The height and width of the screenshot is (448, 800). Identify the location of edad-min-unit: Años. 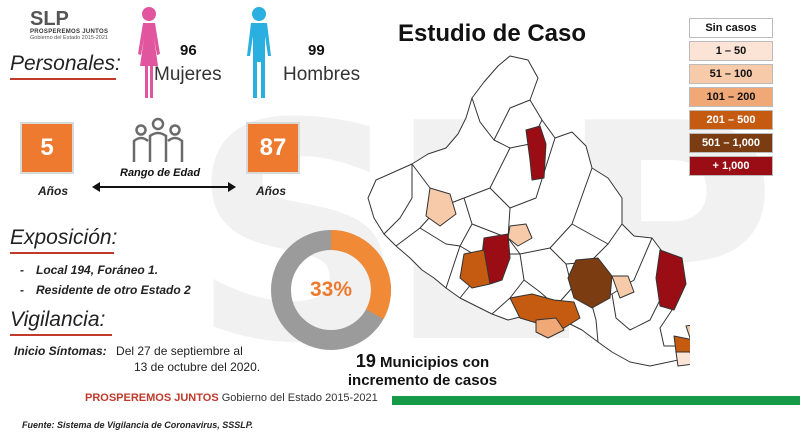
(53, 191).